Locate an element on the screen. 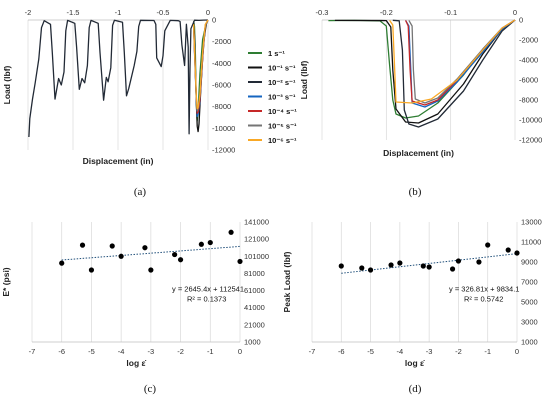 The height and width of the screenshot is (400, 550). x-tick-label: -0.1 is located at coordinates (450, 12).